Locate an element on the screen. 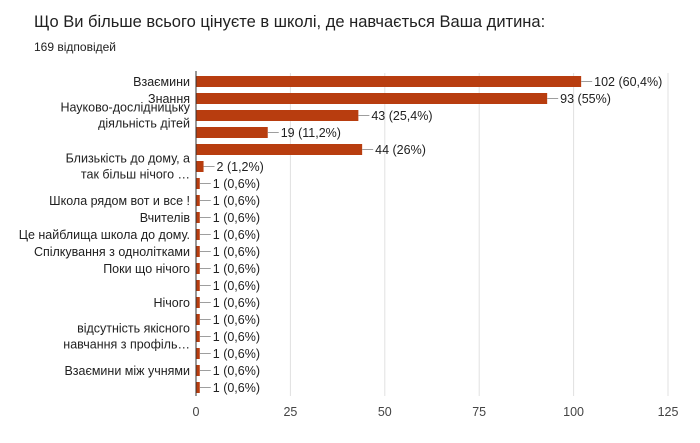 The height and width of the screenshot is (443, 700). category-label: Вчителів is located at coordinates (165, 218).